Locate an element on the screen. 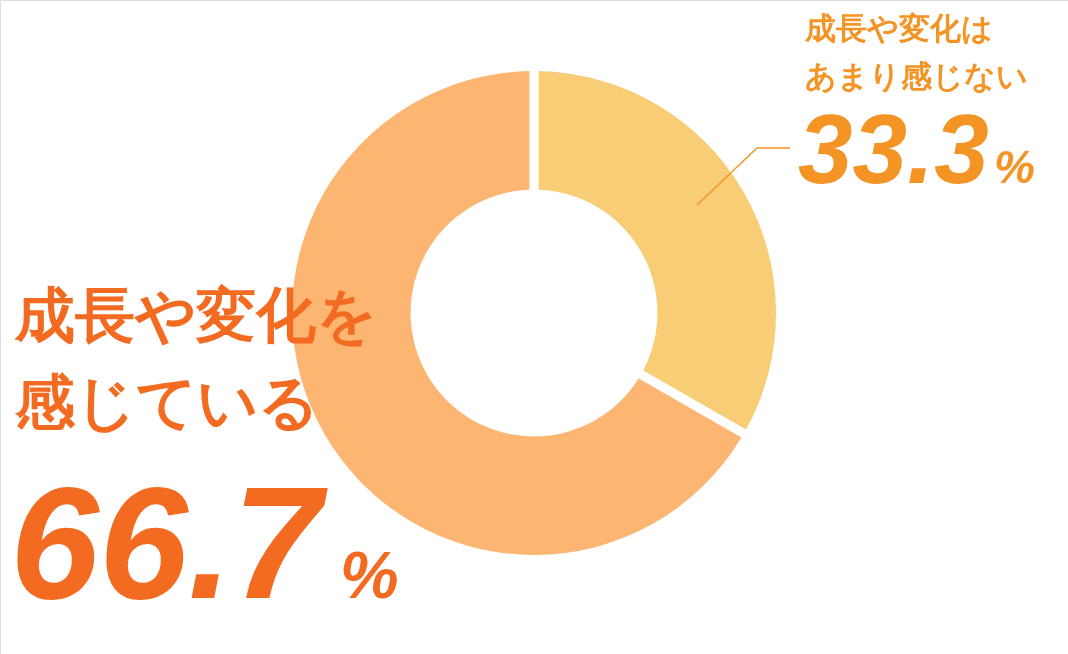 The height and width of the screenshot is (654, 1068). slice-label: 成長や変化はあまり感じない is located at coordinates (916, 52).